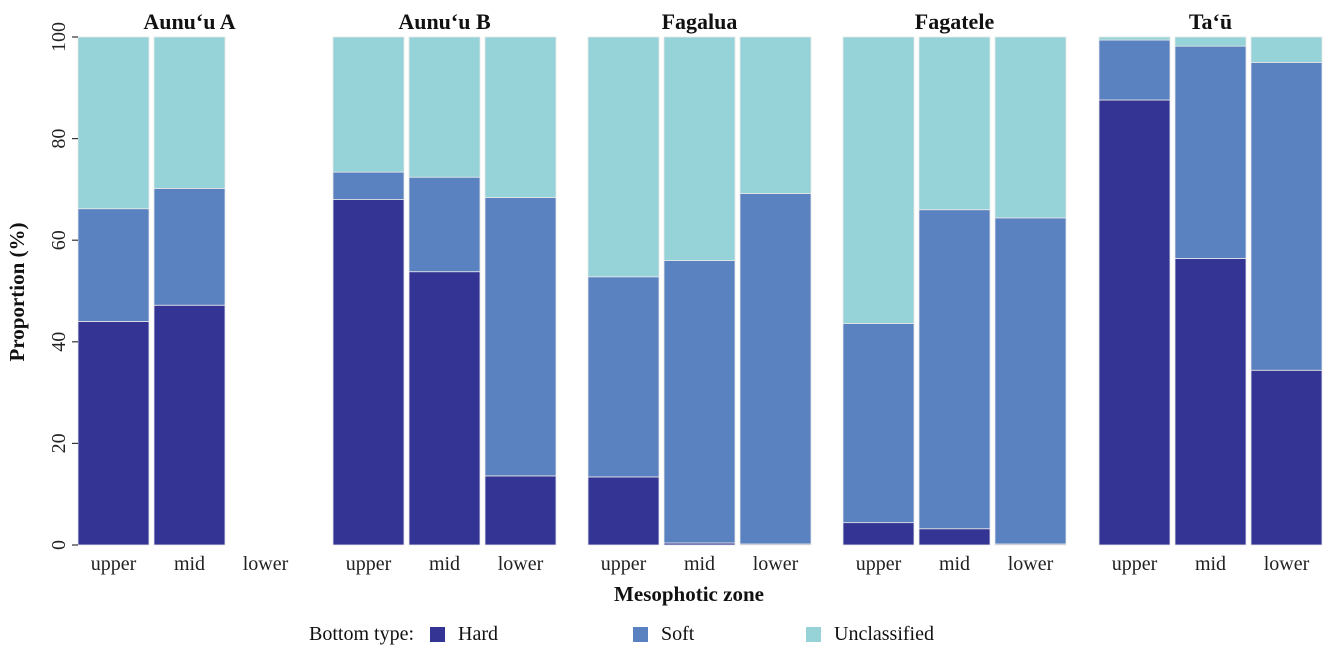 This screenshot has width=1325, height=653. I want to click on panel-title: Aunu‘u A, so click(189, 21).